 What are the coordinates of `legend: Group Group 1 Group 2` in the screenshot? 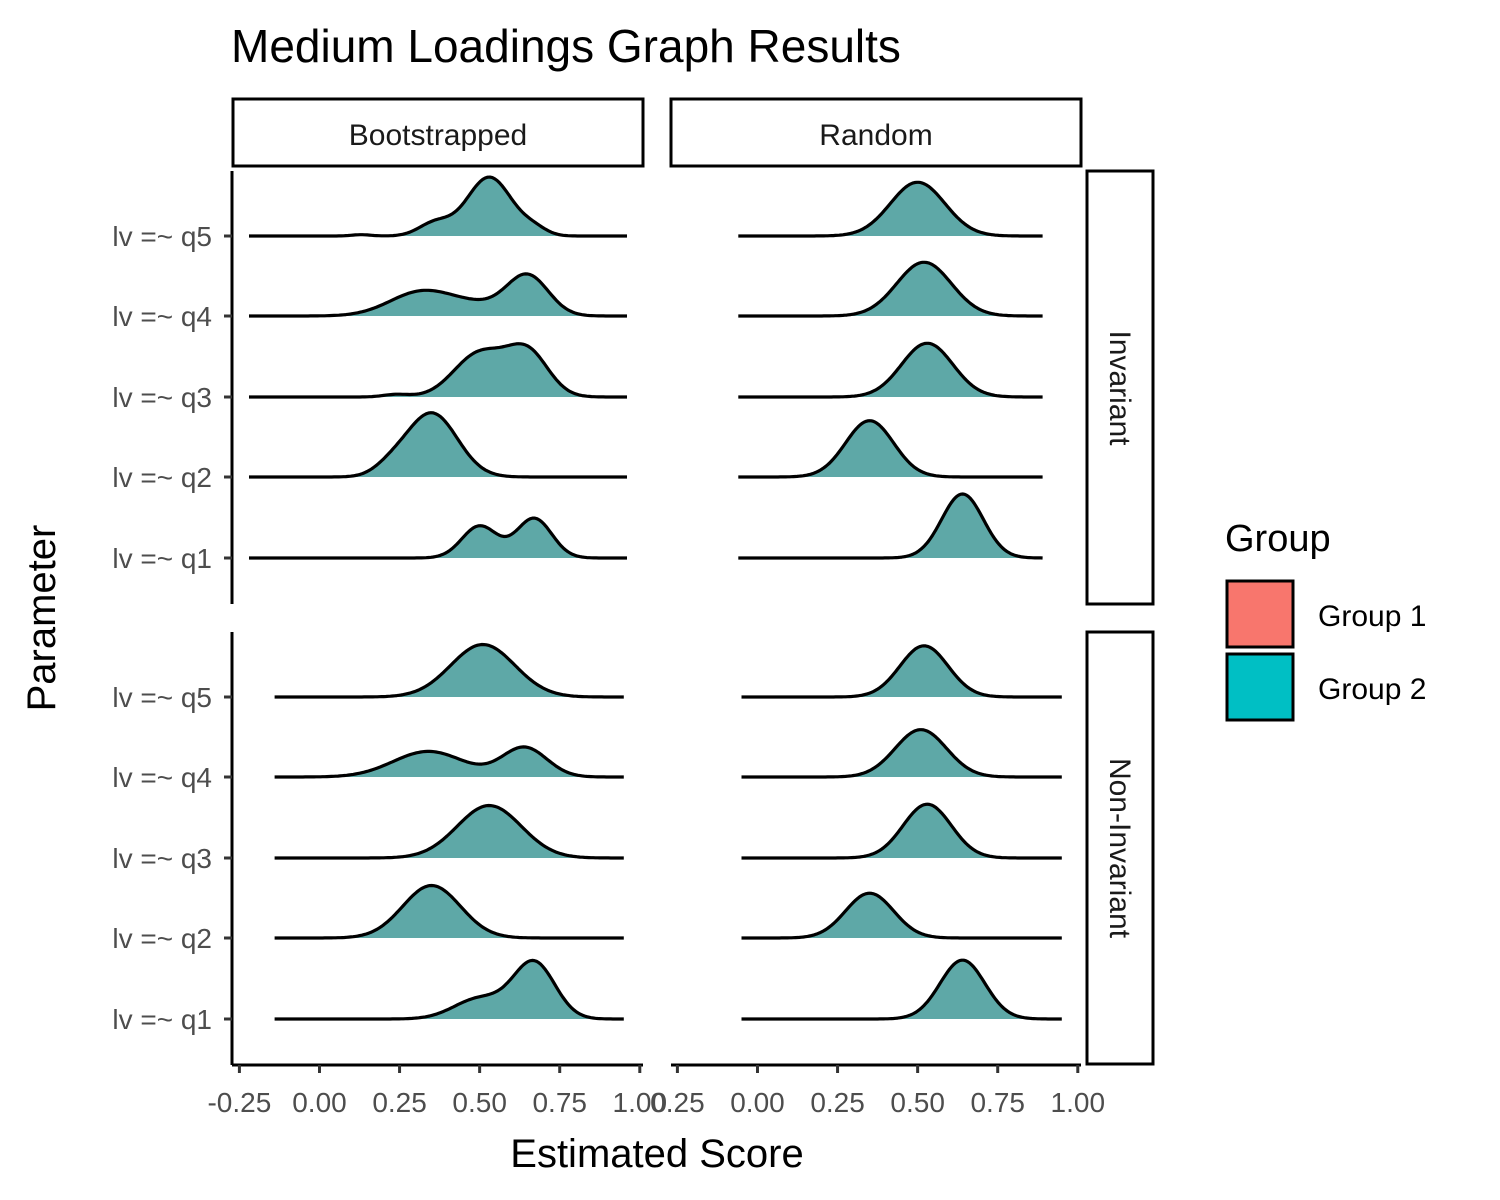 It's located at (1325, 620).